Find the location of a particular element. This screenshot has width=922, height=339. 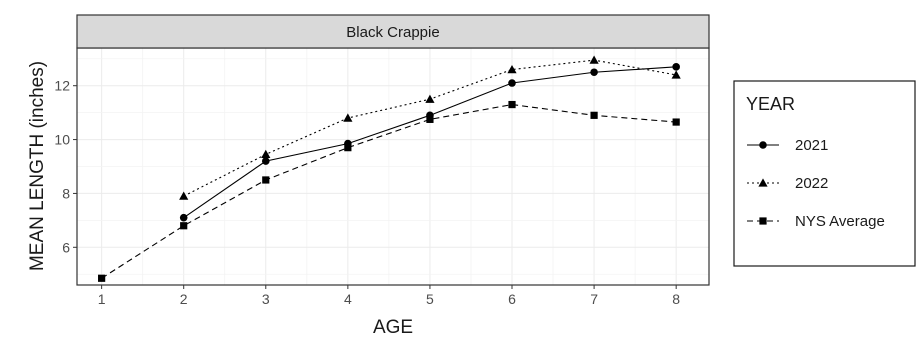

x-tick-label: 4 is located at coordinates (348, 299).